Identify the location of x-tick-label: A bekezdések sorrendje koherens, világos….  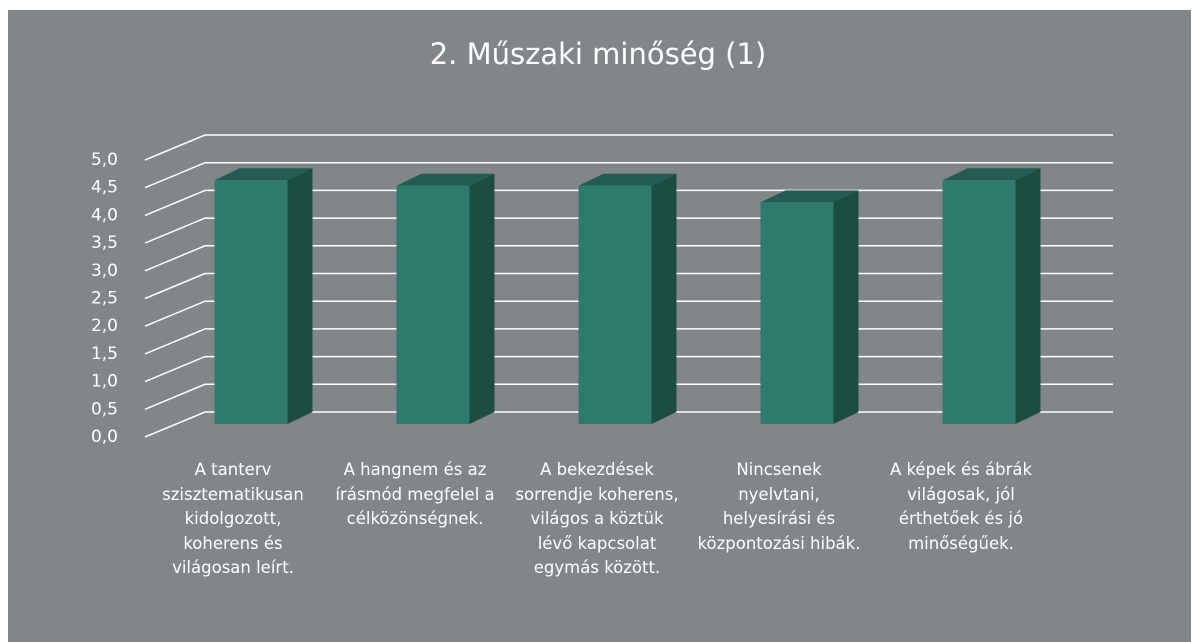
(597, 518).